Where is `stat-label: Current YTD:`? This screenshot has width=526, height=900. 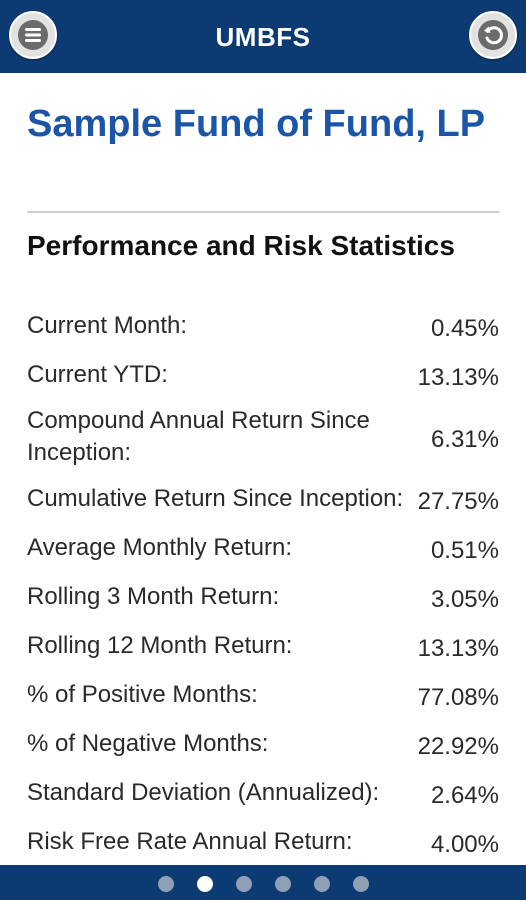 stat-label: Current YTD: is located at coordinates (97, 374).